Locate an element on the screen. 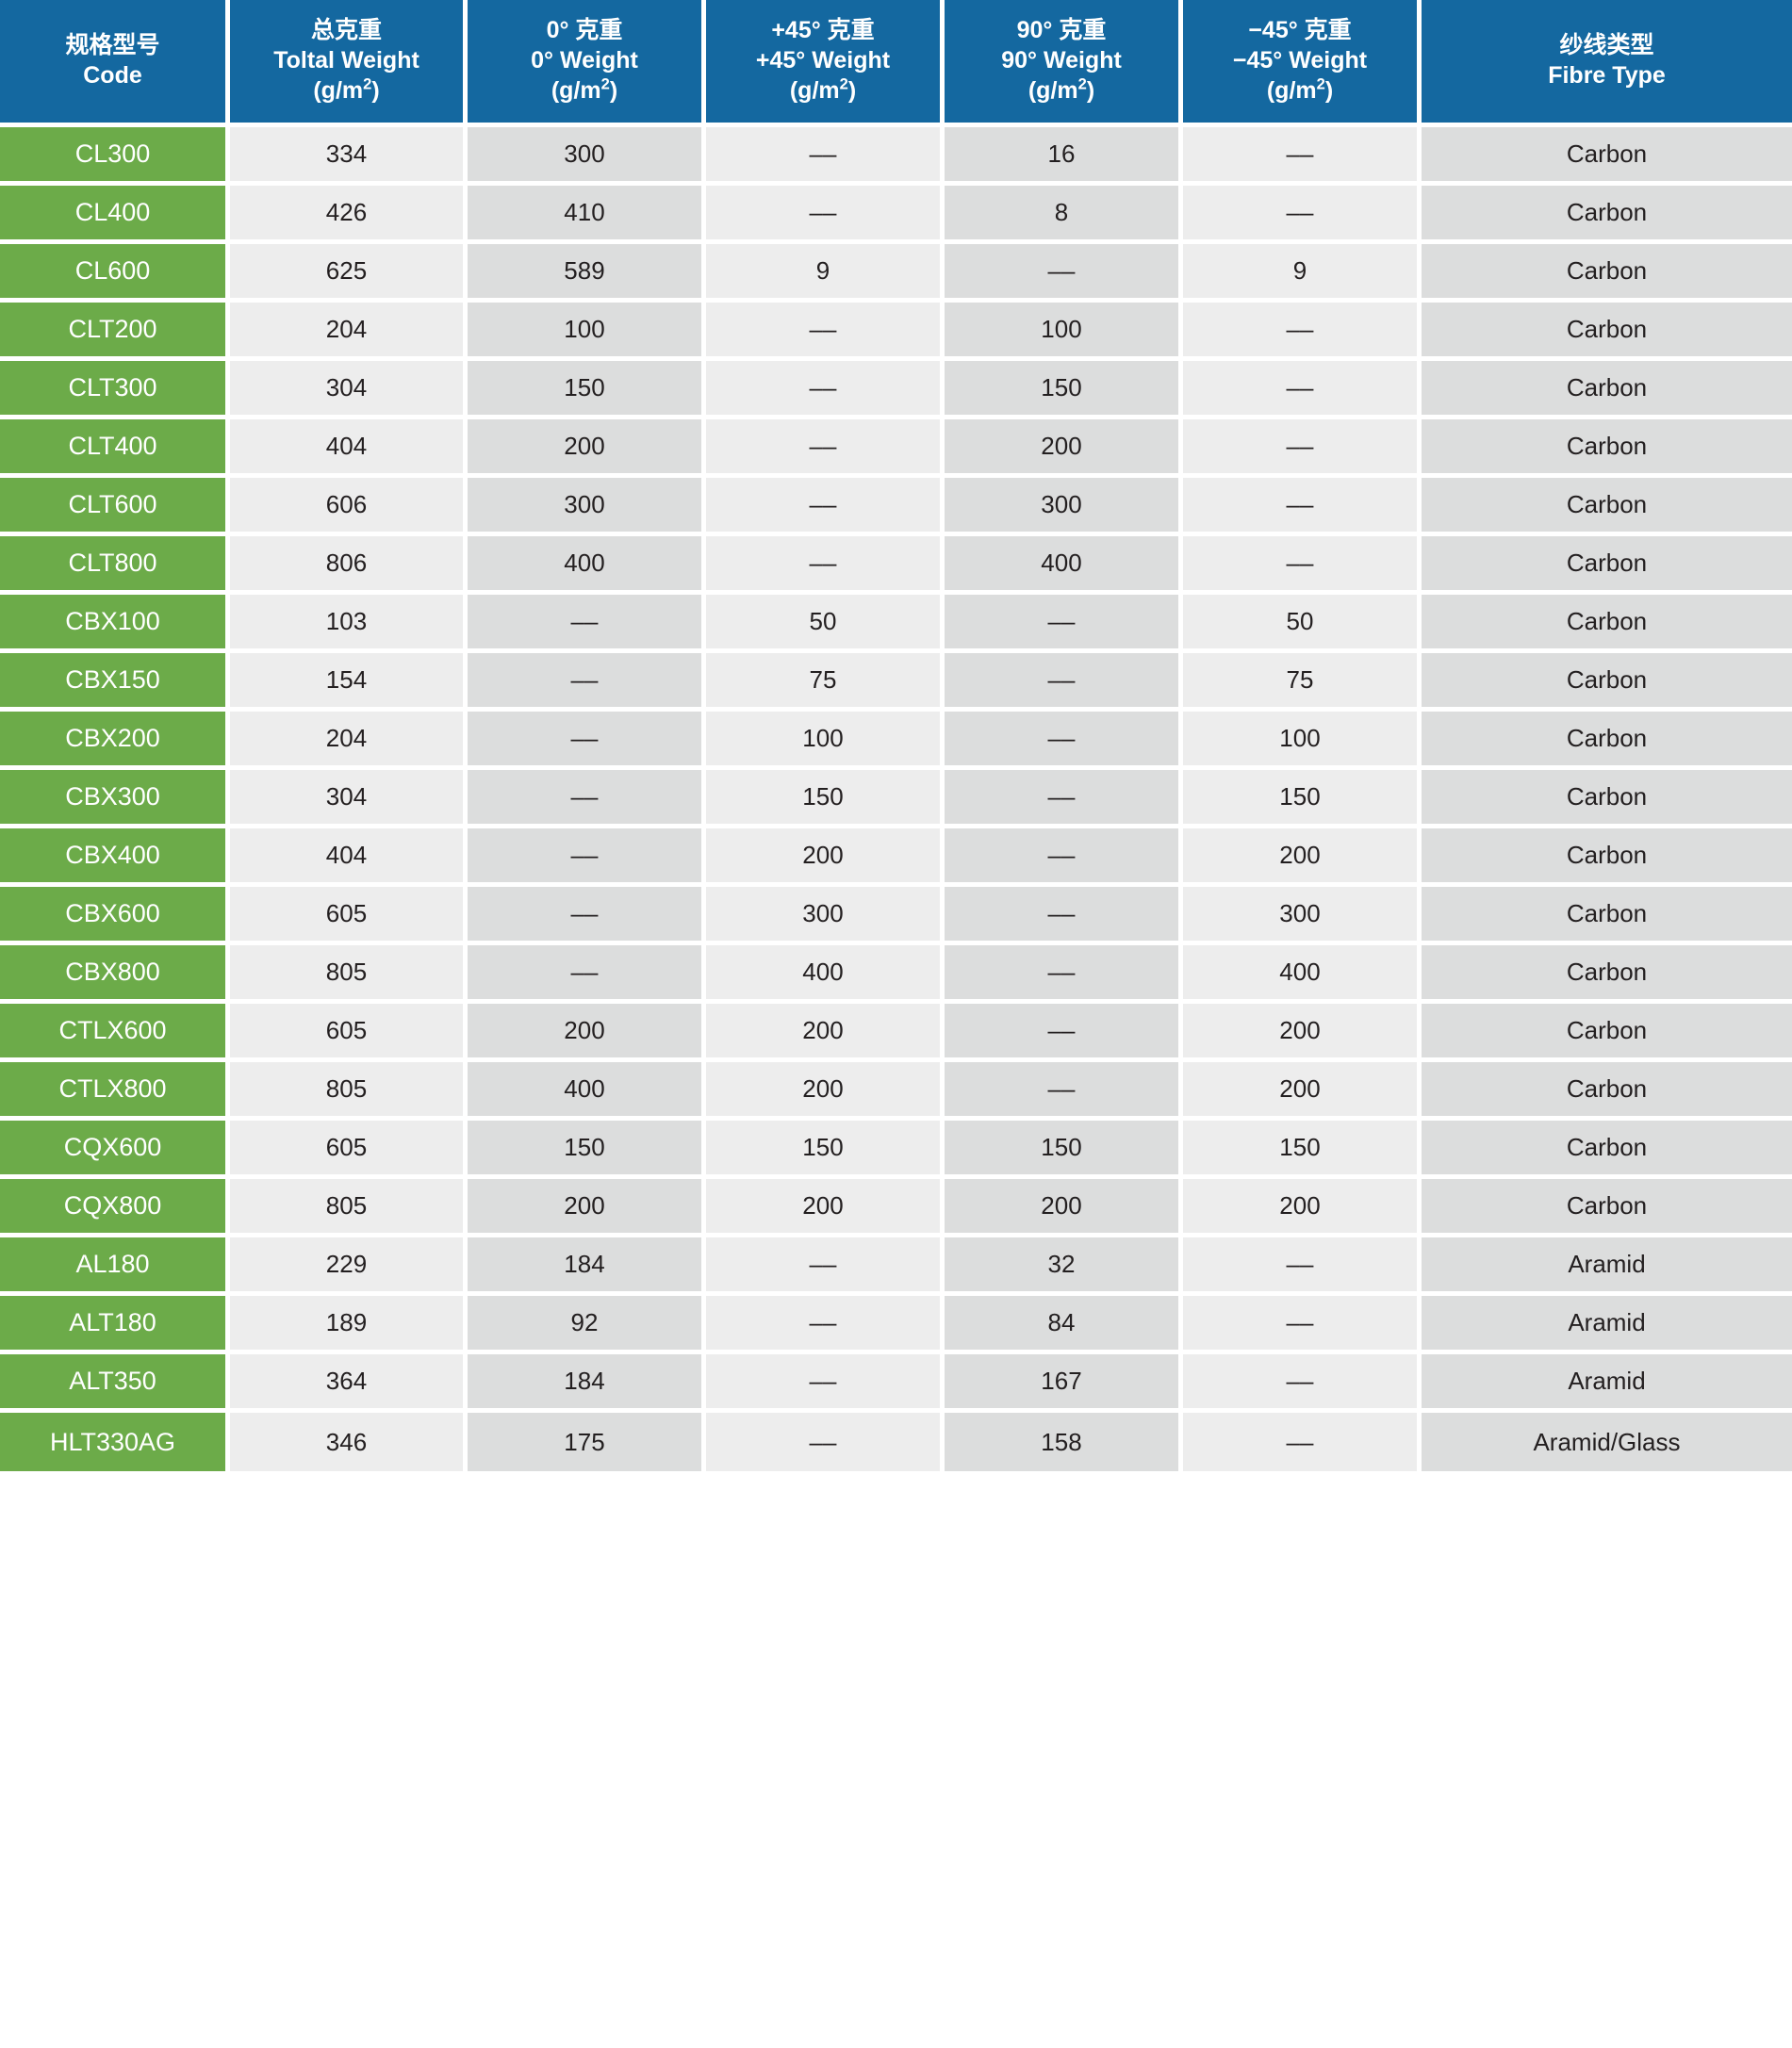 This screenshot has width=1792, height=2048. table-row: CBX150 154 –– 75 –– 75 Carbon is located at coordinates (896, 682).